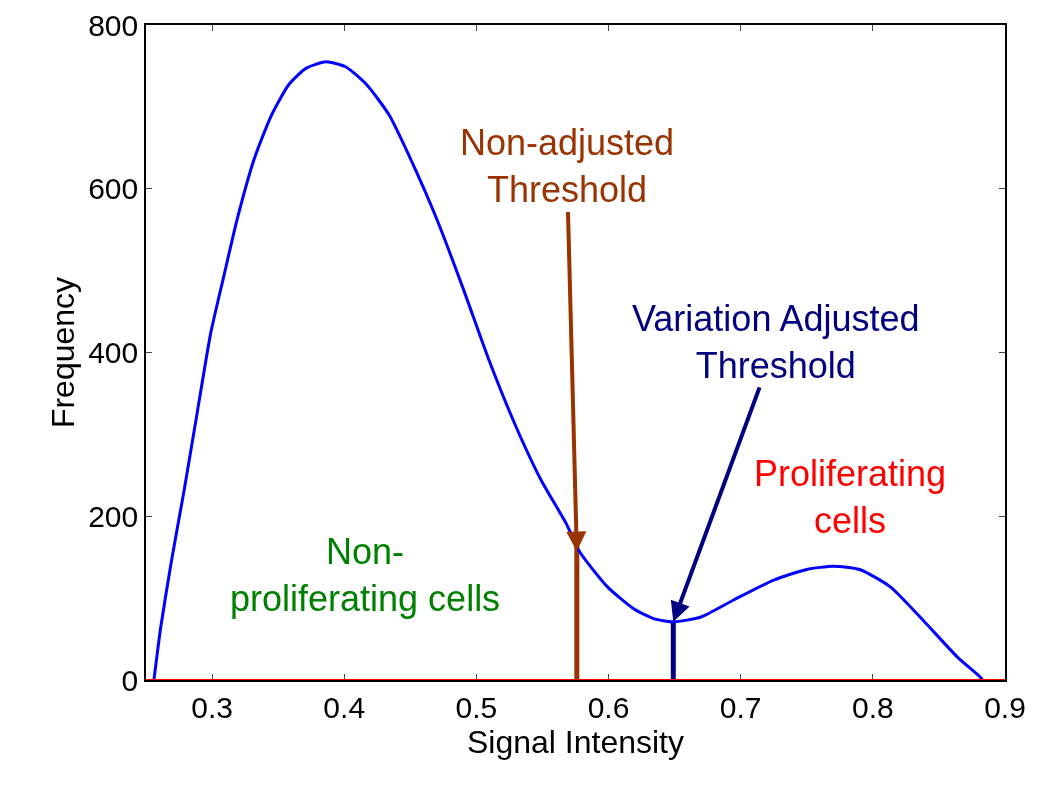 The height and width of the screenshot is (785, 1042). Describe the element at coordinates (872, 707) in the screenshot. I see `x-tick-label: 0.8` at that location.